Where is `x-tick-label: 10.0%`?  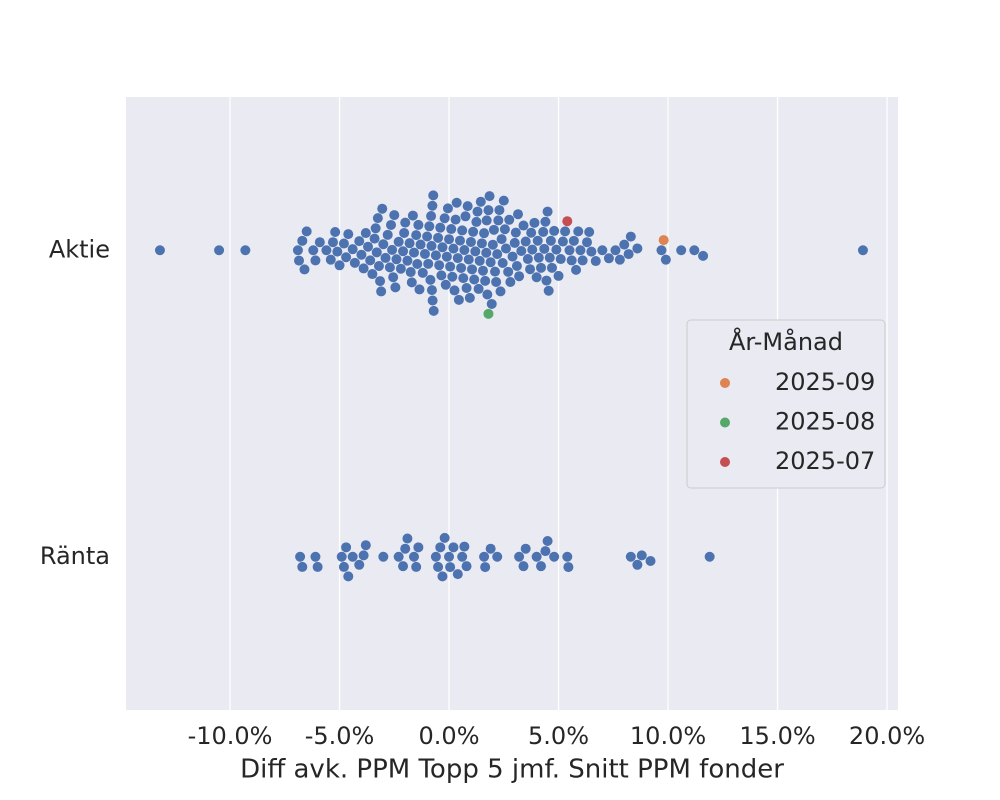 x-tick-label: 10.0% is located at coordinates (668, 736).